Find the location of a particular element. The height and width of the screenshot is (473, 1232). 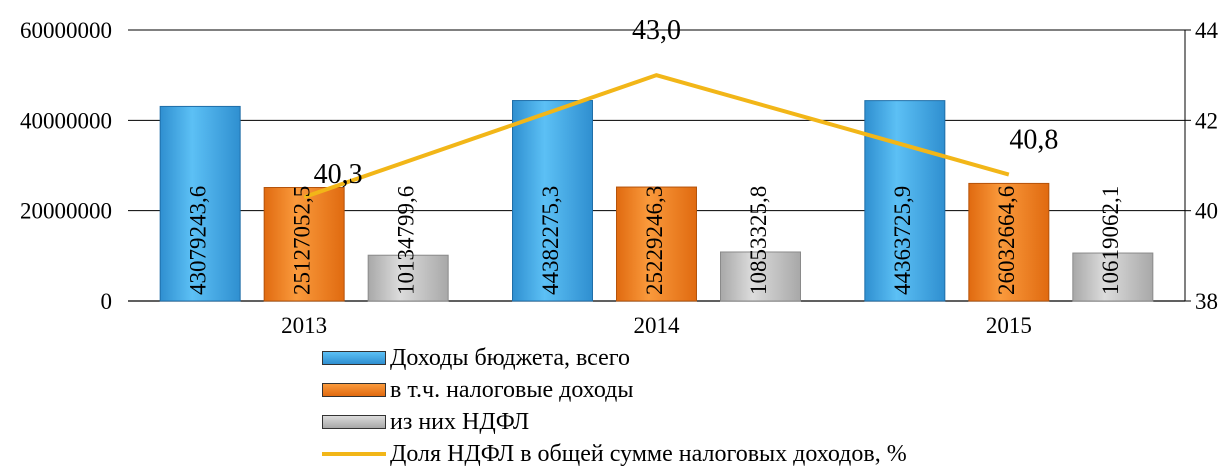

y-left-tick-label: 20000000 is located at coordinates (66, 211).